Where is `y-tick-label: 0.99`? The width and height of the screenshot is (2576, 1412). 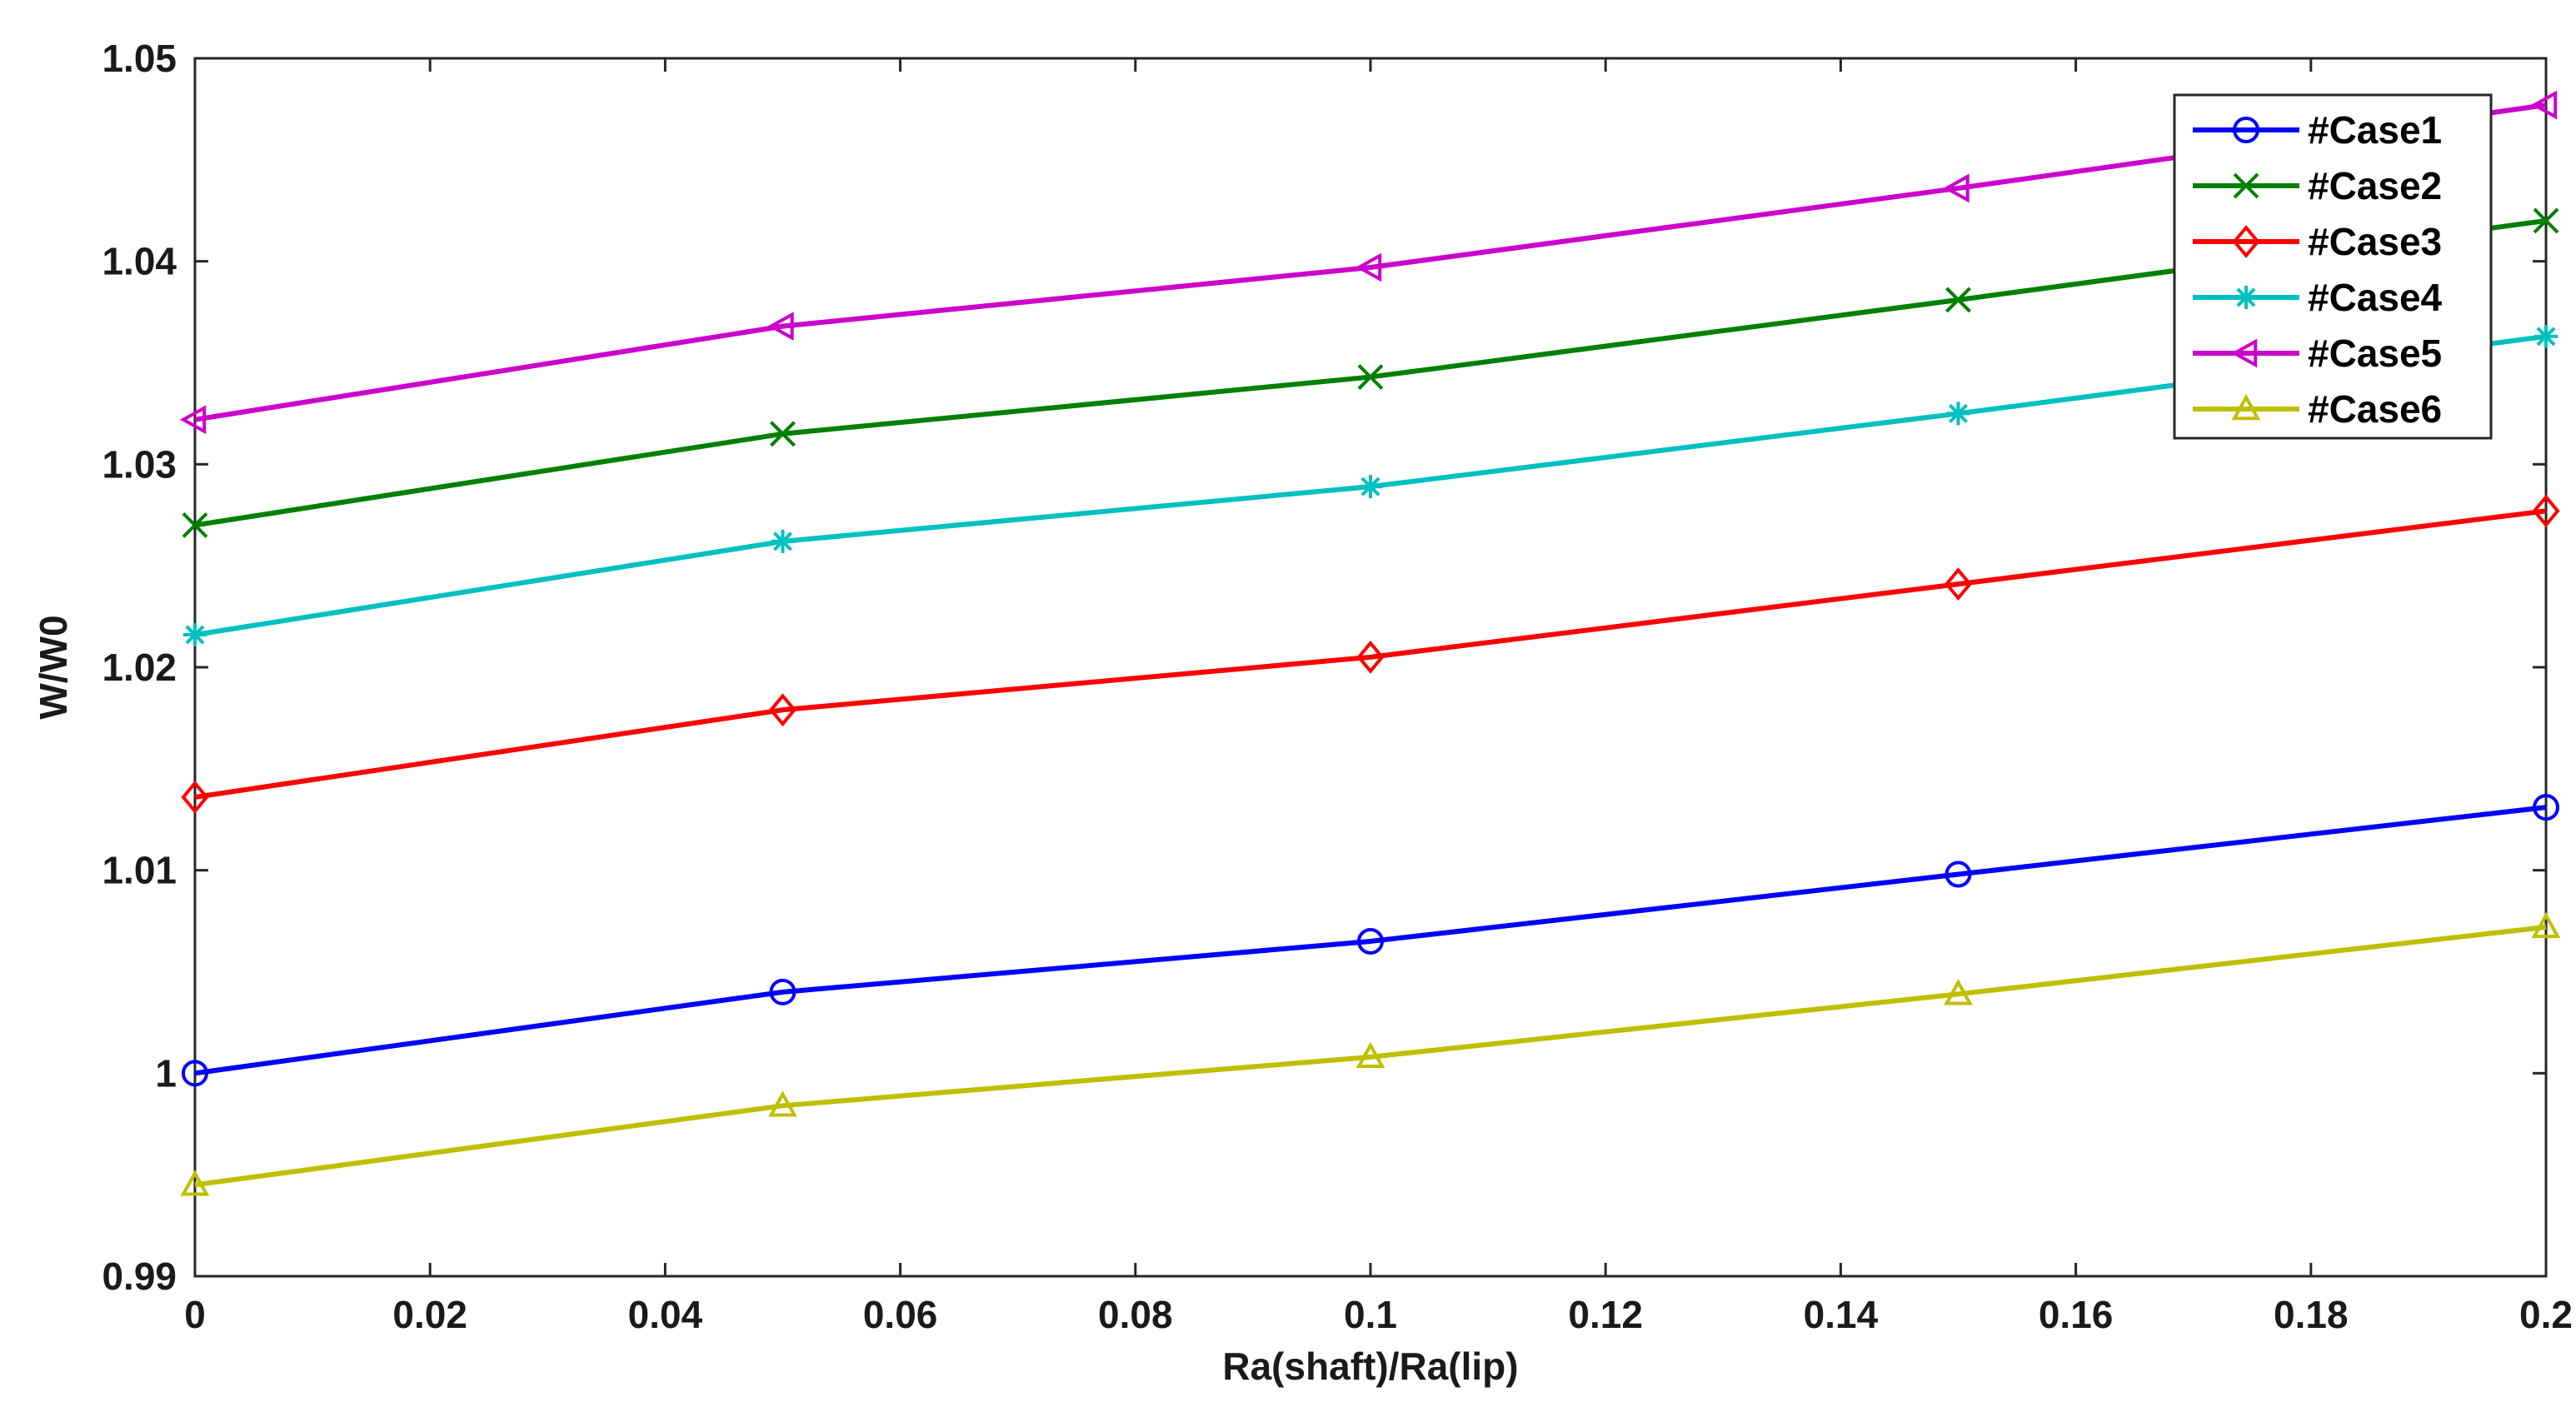
y-tick-label: 0.99 is located at coordinates (139, 1277).